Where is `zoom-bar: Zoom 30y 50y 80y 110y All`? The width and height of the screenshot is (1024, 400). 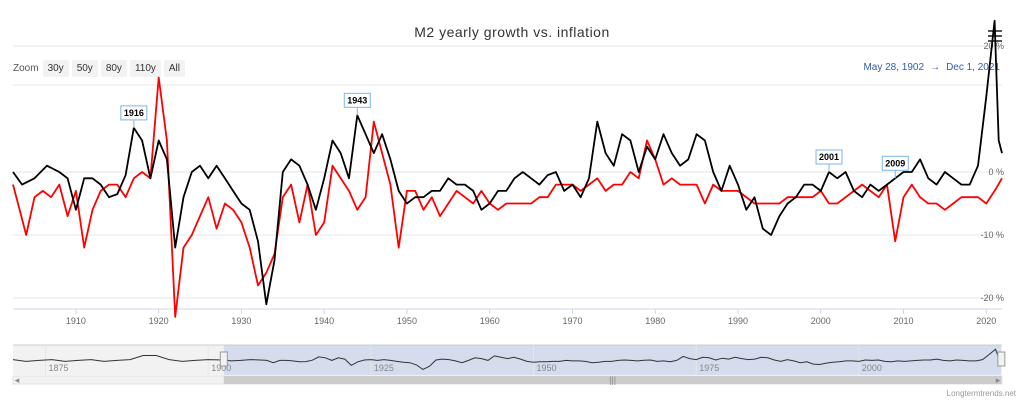
zoom-bar: Zoom 30y 50y 80y 110y All is located at coordinates (100, 68).